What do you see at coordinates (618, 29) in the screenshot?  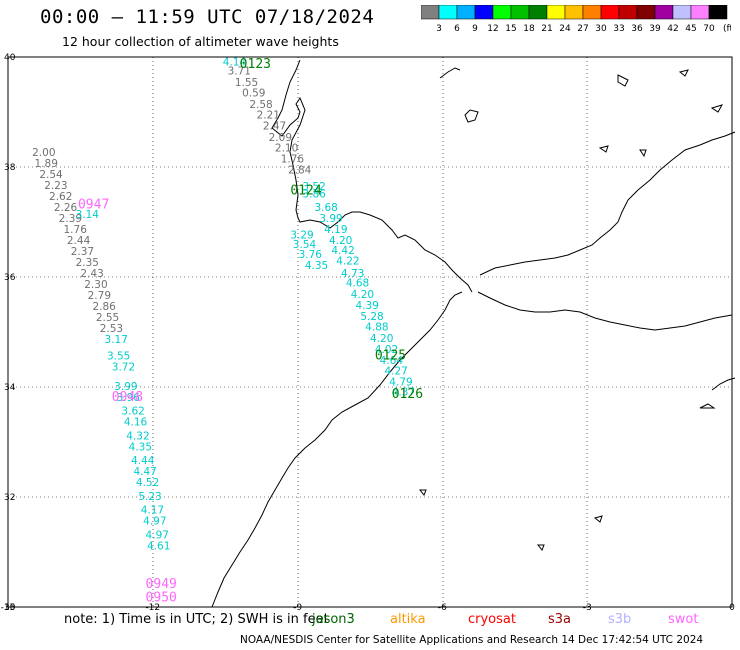 I see `legend-label: 33` at bounding box center [618, 29].